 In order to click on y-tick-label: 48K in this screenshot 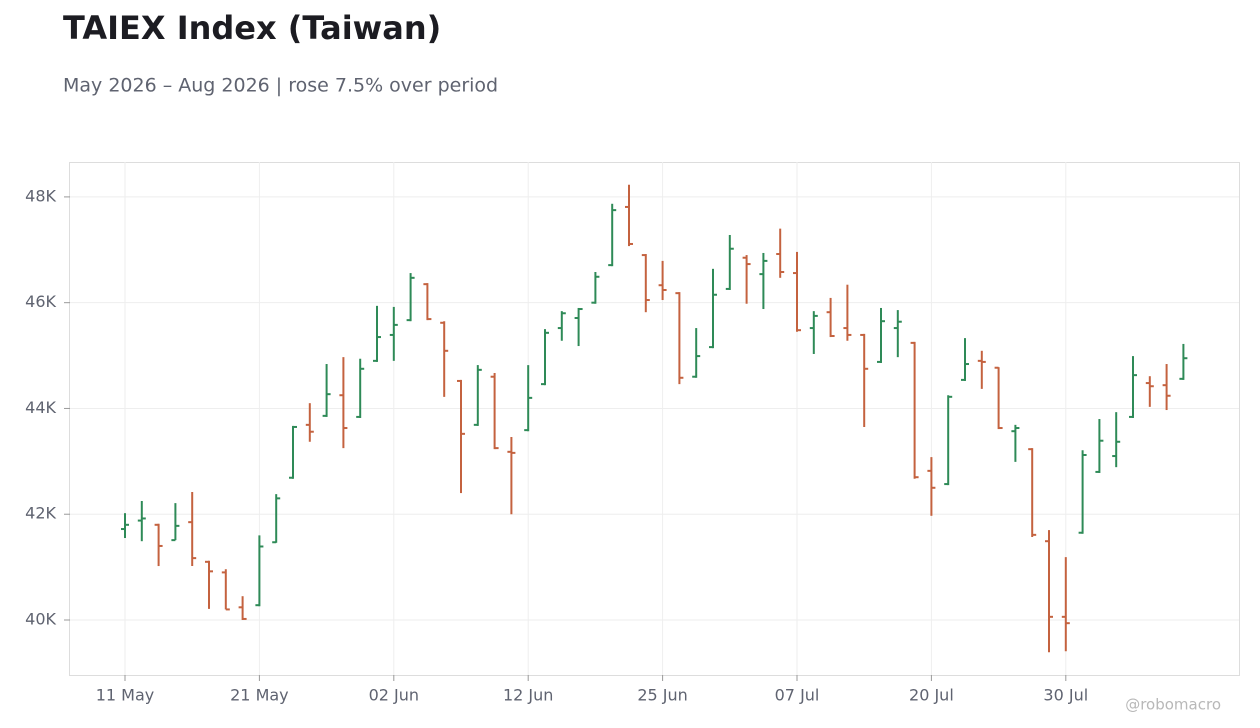, I will do `click(40, 195)`.